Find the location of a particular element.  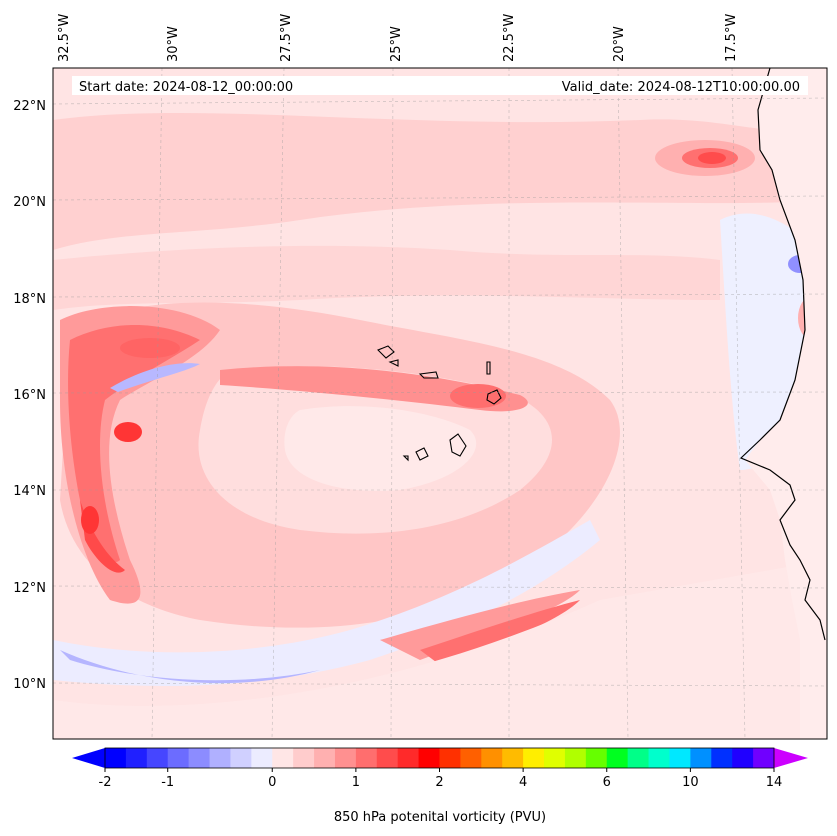

colorbar-extend-min is located at coordinates (88, 758).